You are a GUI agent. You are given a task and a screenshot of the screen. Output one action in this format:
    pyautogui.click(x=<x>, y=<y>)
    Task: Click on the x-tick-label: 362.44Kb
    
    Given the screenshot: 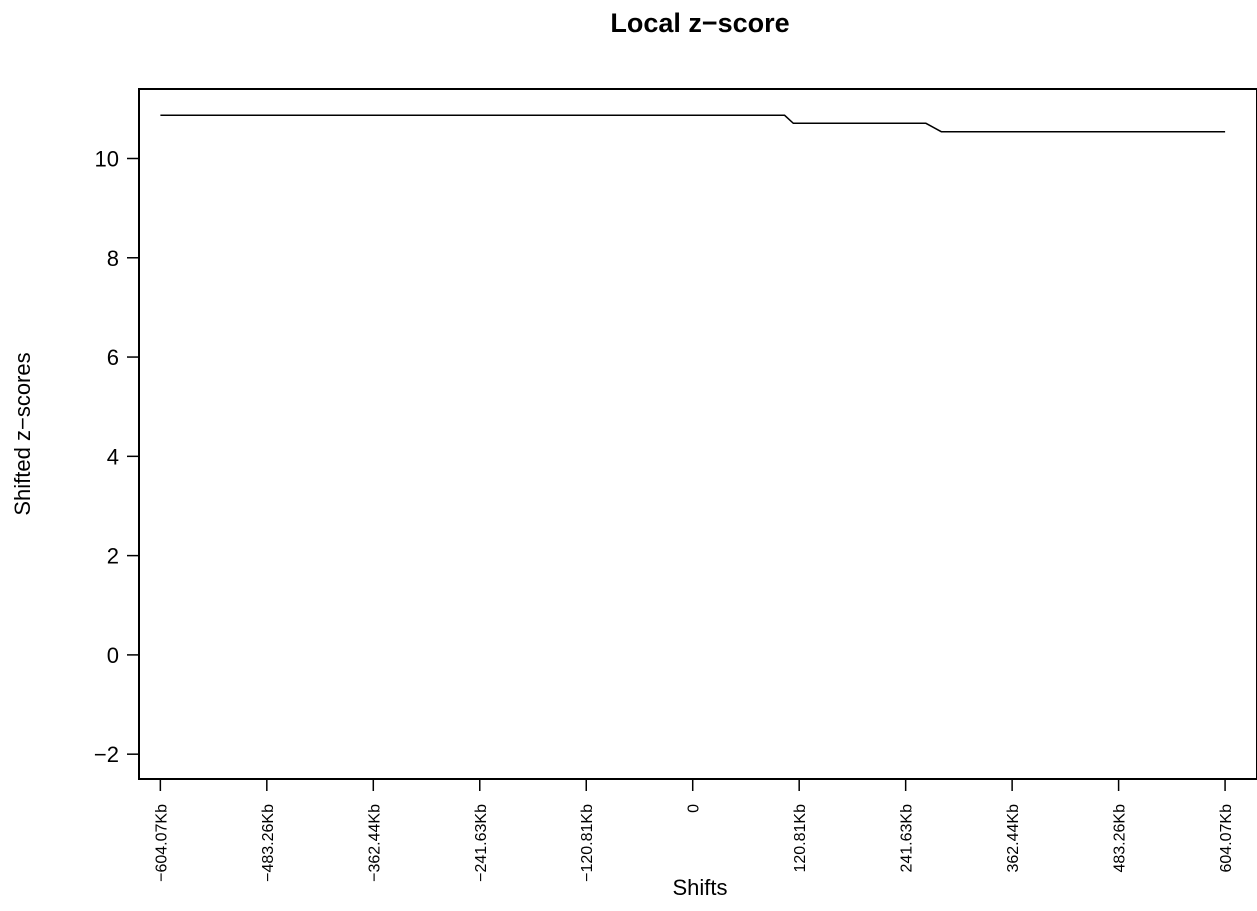 What is the action you would take?
    pyautogui.click(x=1013, y=838)
    